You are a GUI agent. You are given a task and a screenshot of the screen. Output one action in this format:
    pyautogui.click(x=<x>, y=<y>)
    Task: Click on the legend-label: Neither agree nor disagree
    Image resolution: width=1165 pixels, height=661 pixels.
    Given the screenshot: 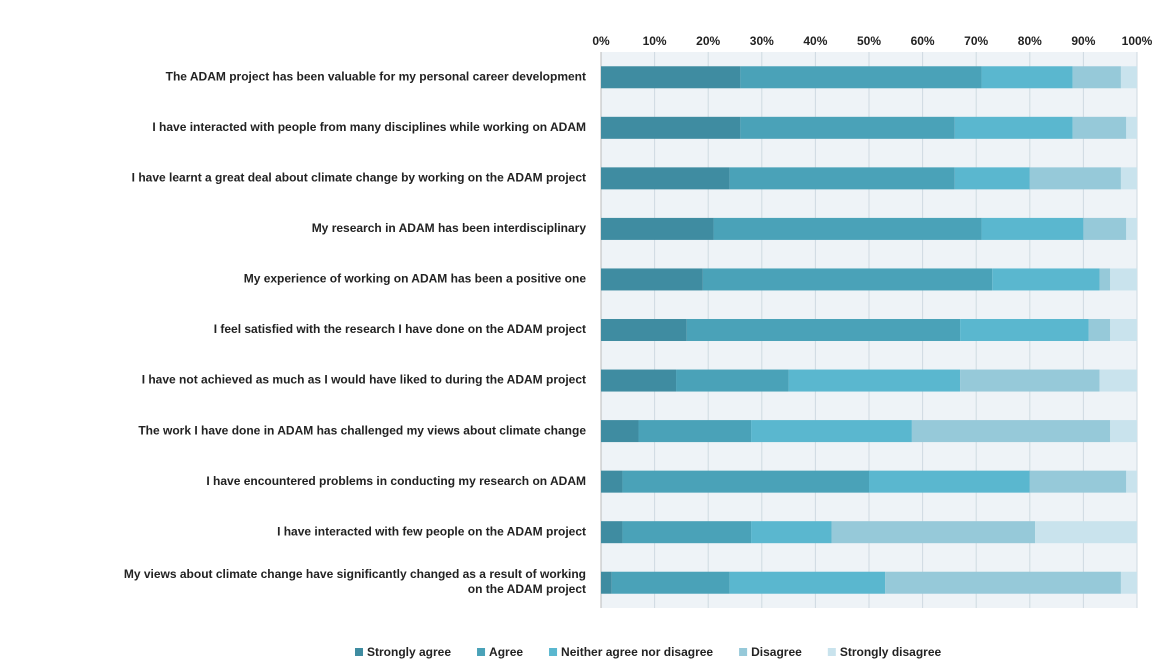 What is the action you would take?
    pyautogui.click(x=637, y=652)
    